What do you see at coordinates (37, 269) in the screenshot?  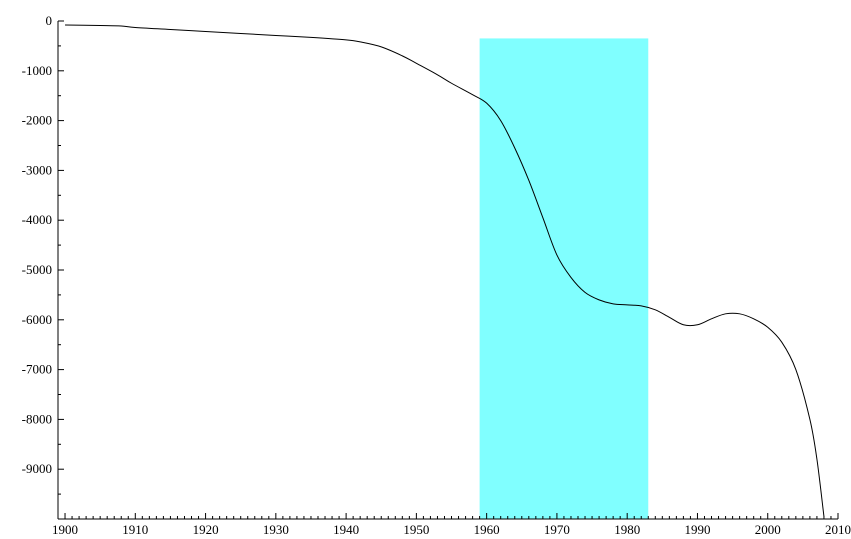 I see `y-tick-label: -5000` at bounding box center [37, 269].